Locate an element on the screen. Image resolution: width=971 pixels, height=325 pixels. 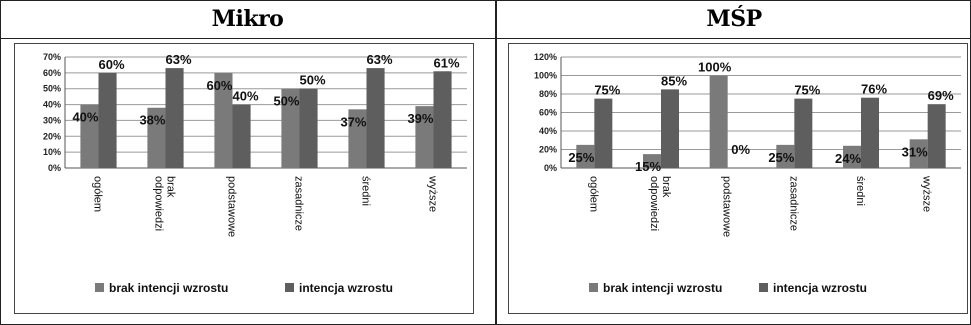
y-tick-label: 30% is located at coordinates (52, 120).